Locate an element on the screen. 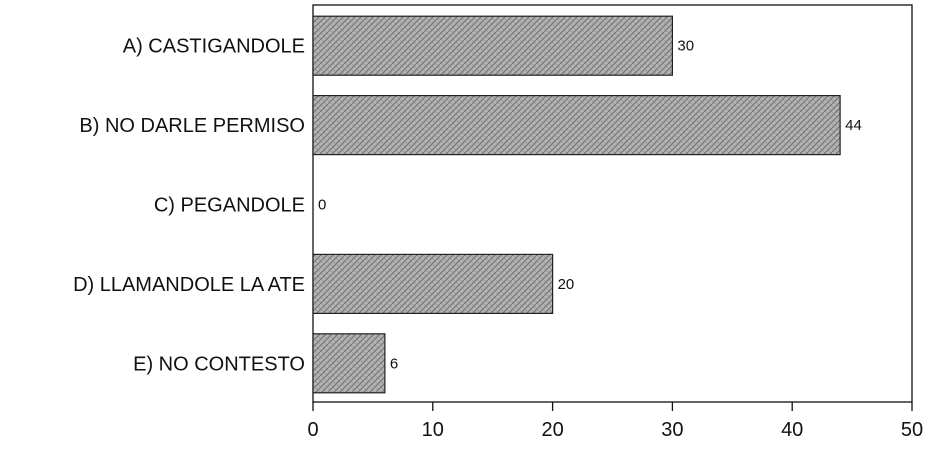 The width and height of the screenshot is (940, 457). value-label-3: 0 is located at coordinates (322, 205).